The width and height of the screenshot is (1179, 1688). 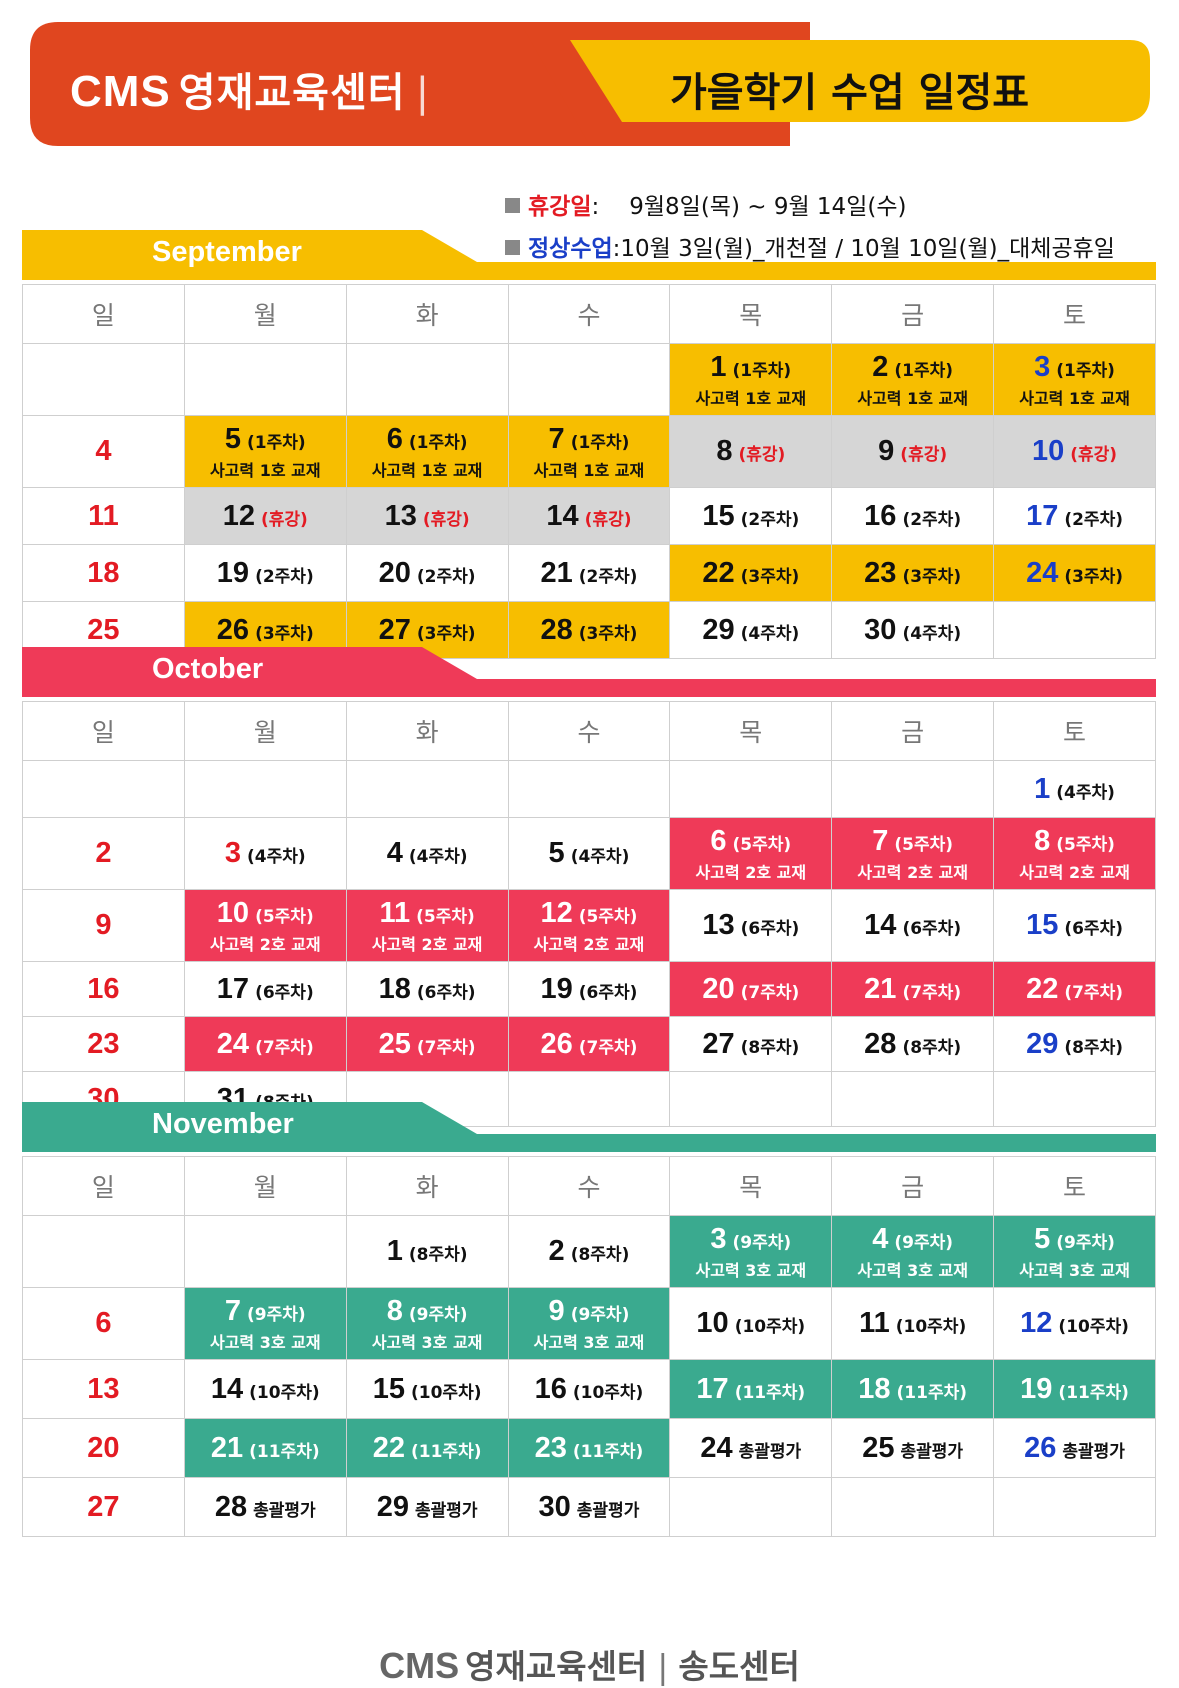 What do you see at coordinates (880, 988) in the screenshot?
I see `day-number: 21` at bounding box center [880, 988].